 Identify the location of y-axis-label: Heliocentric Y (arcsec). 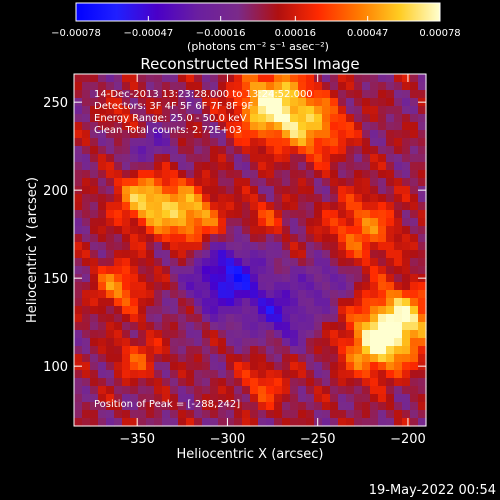
(32, 250).